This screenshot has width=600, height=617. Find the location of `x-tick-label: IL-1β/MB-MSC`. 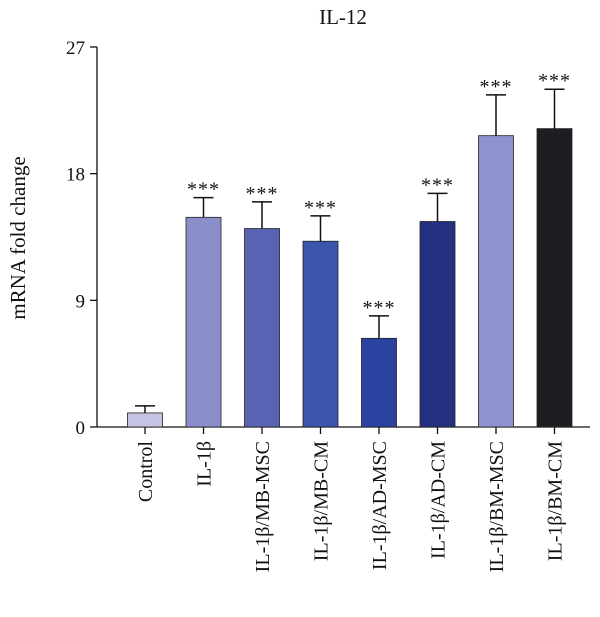

x-tick-label: IL-1β/MB-MSC is located at coordinates (263, 506).